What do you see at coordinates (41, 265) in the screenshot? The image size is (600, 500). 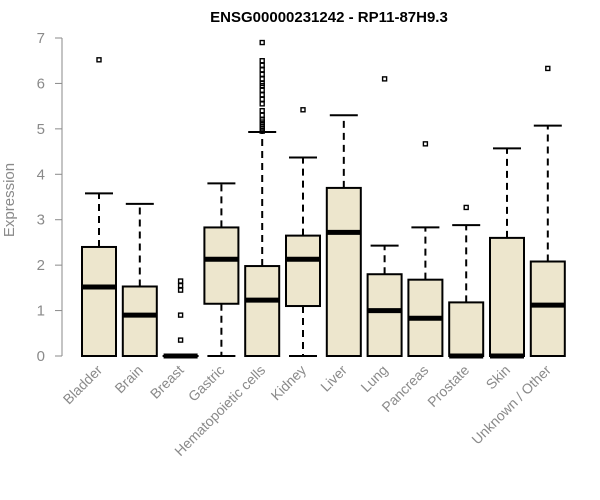 I see `y-tick-label: 2` at bounding box center [41, 265].